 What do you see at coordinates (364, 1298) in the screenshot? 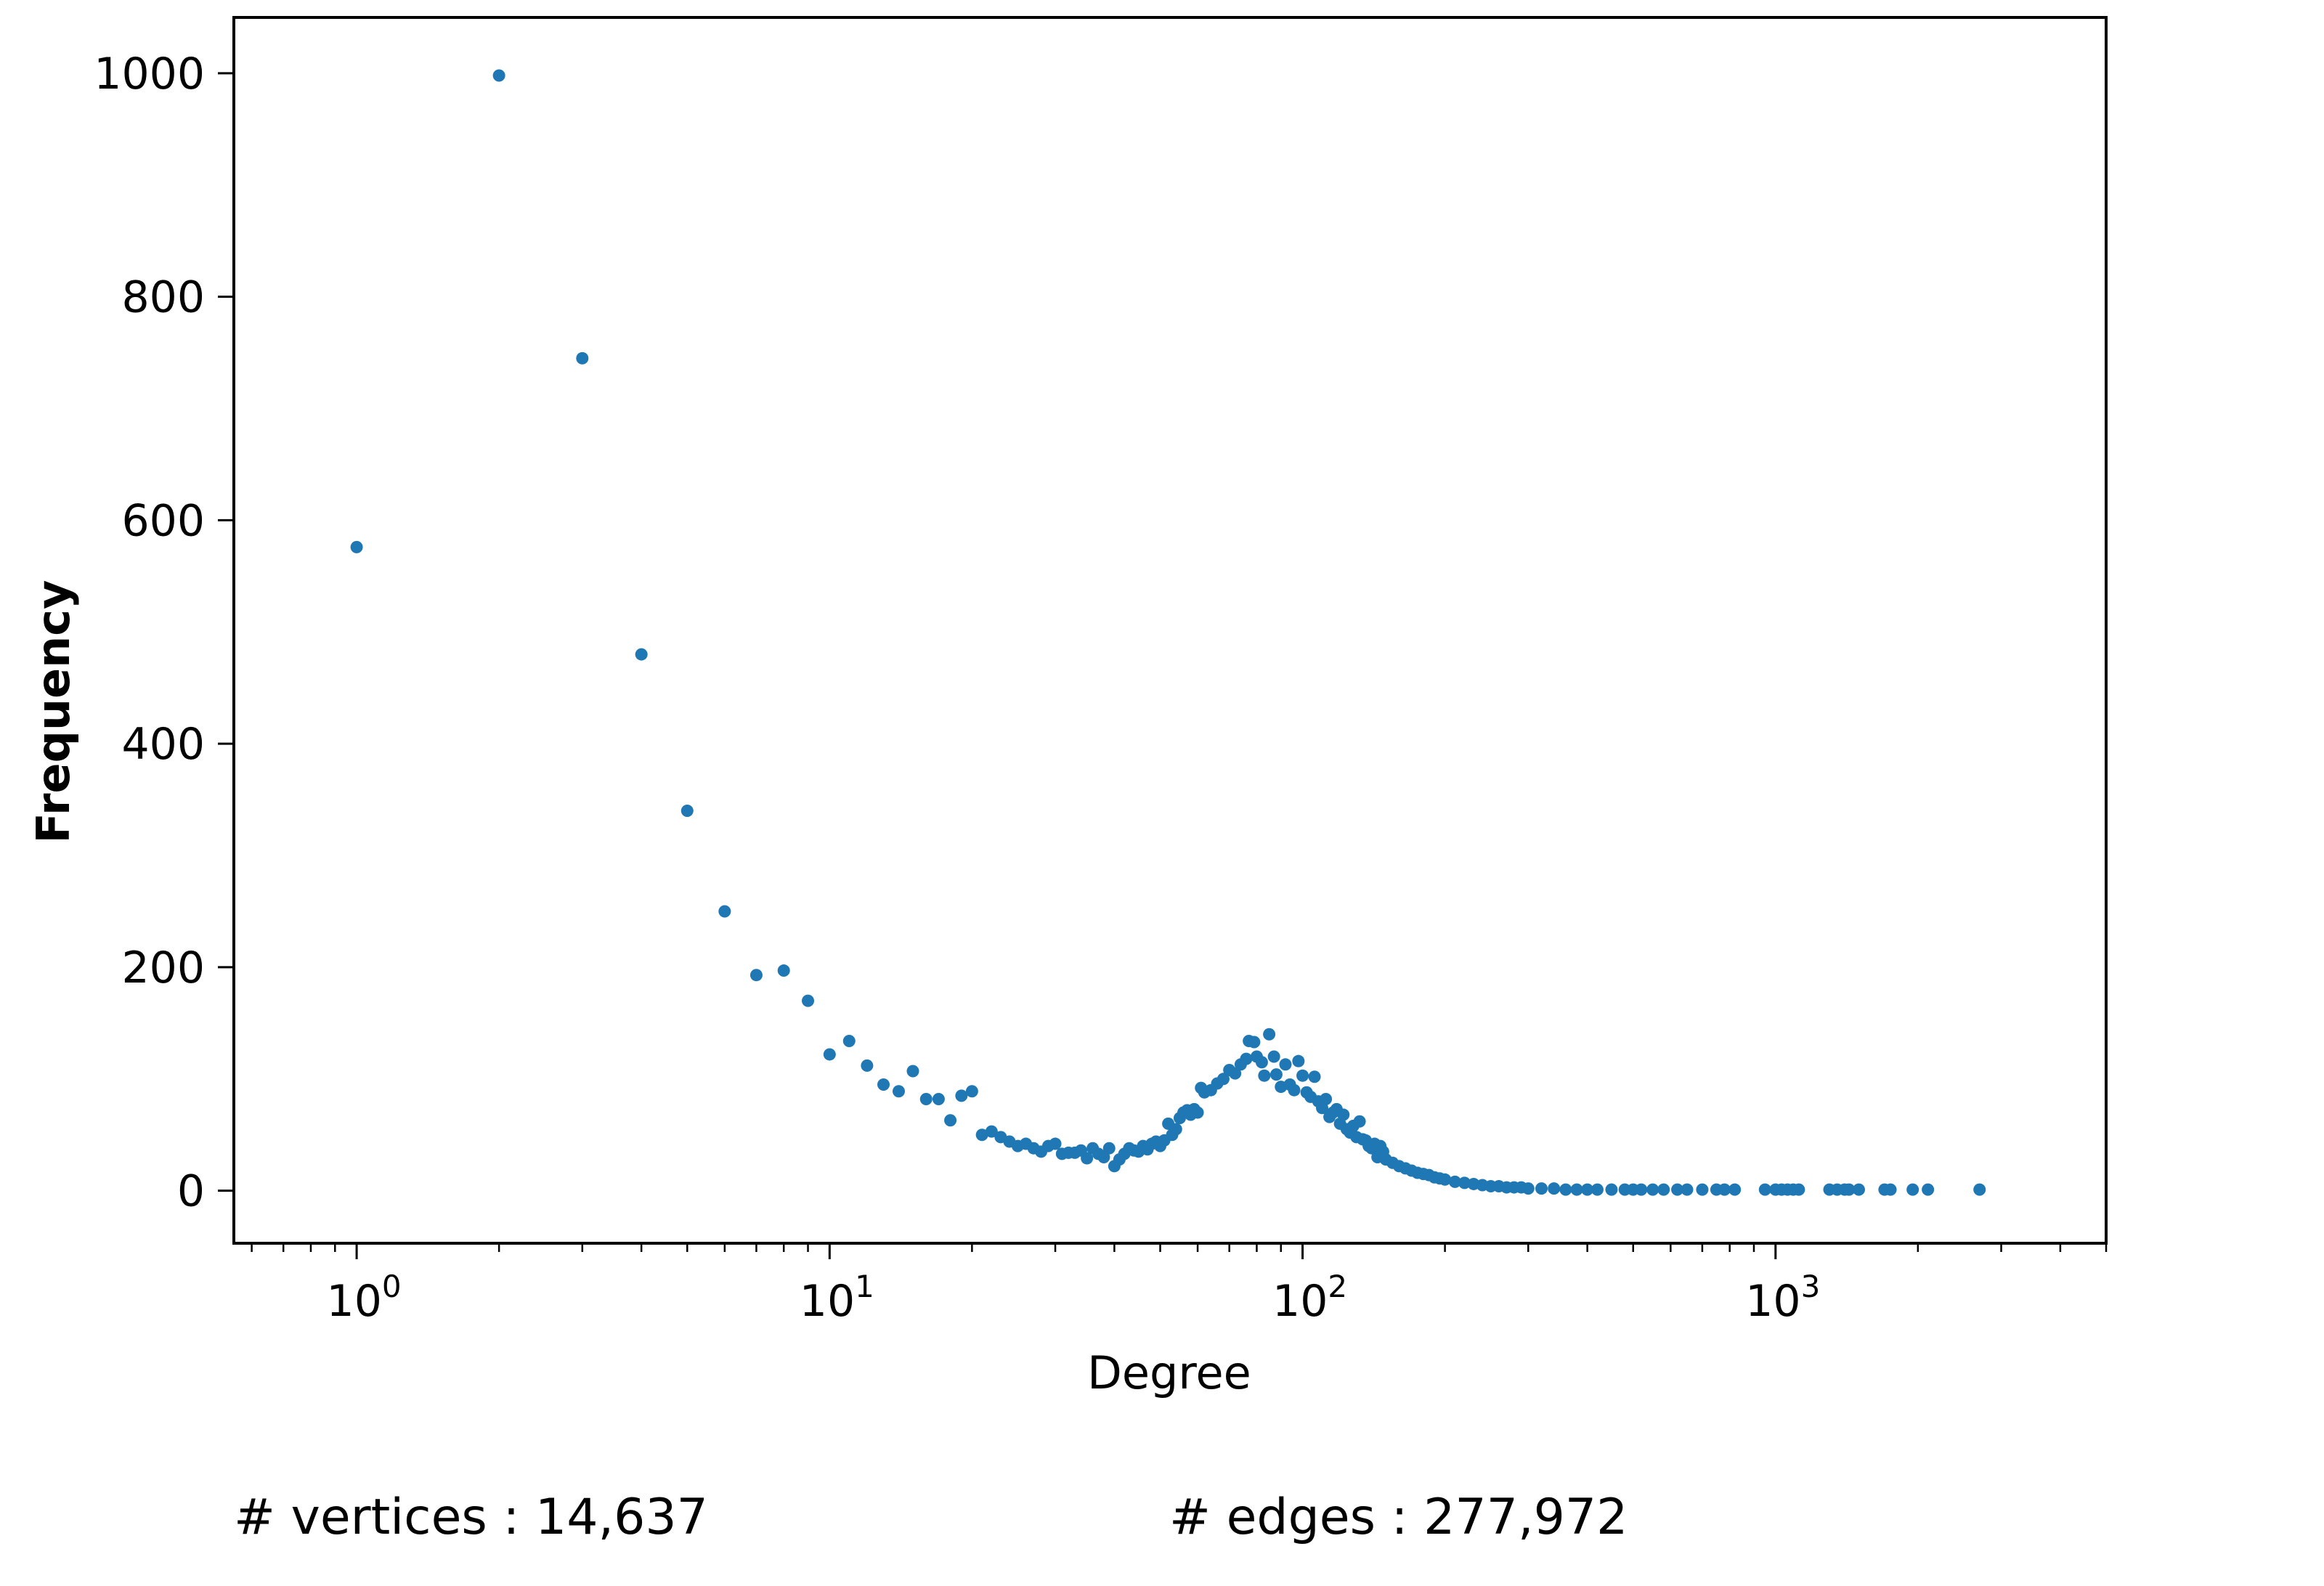
I see `x-tick-label: 10⁰` at bounding box center [364, 1298].